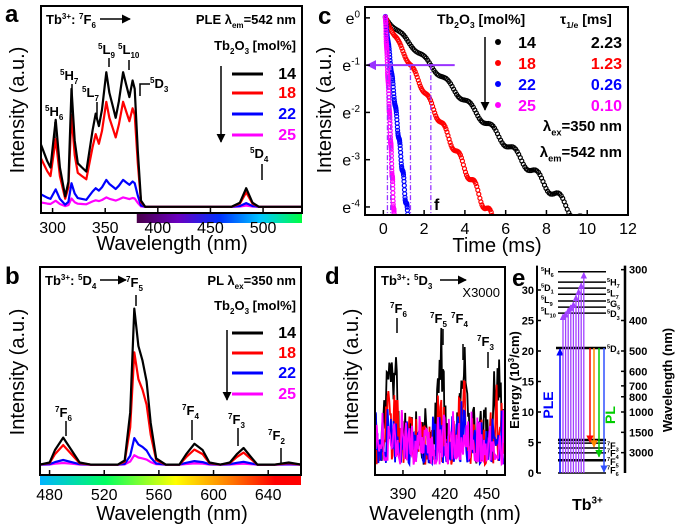  What do you see at coordinates (547, 300) in the screenshot?
I see `level-label-left-part: L` at bounding box center [547, 300].